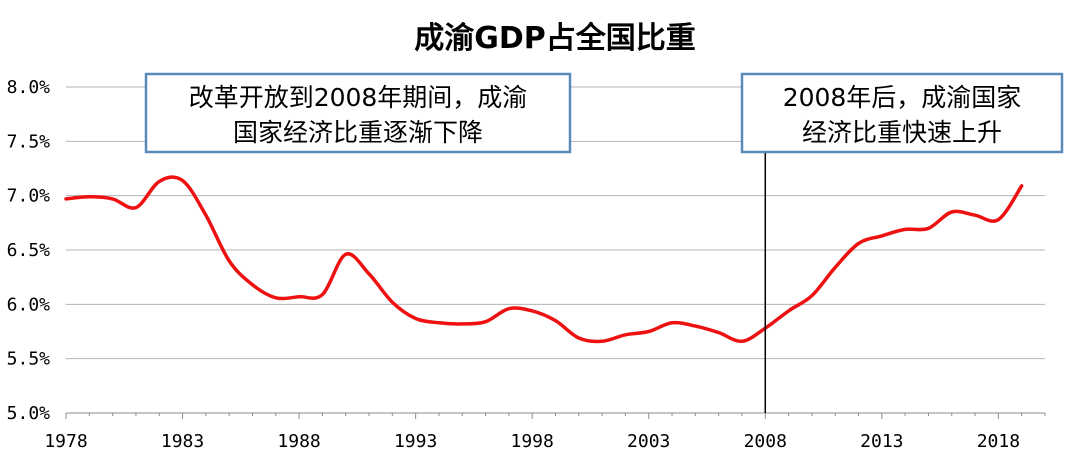 Image resolution: width=1080 pixels, height=454 pixels. Describe the element at coordinates (648, 441) in the screenshot. I see `x-tick-label: 2003` at that location.